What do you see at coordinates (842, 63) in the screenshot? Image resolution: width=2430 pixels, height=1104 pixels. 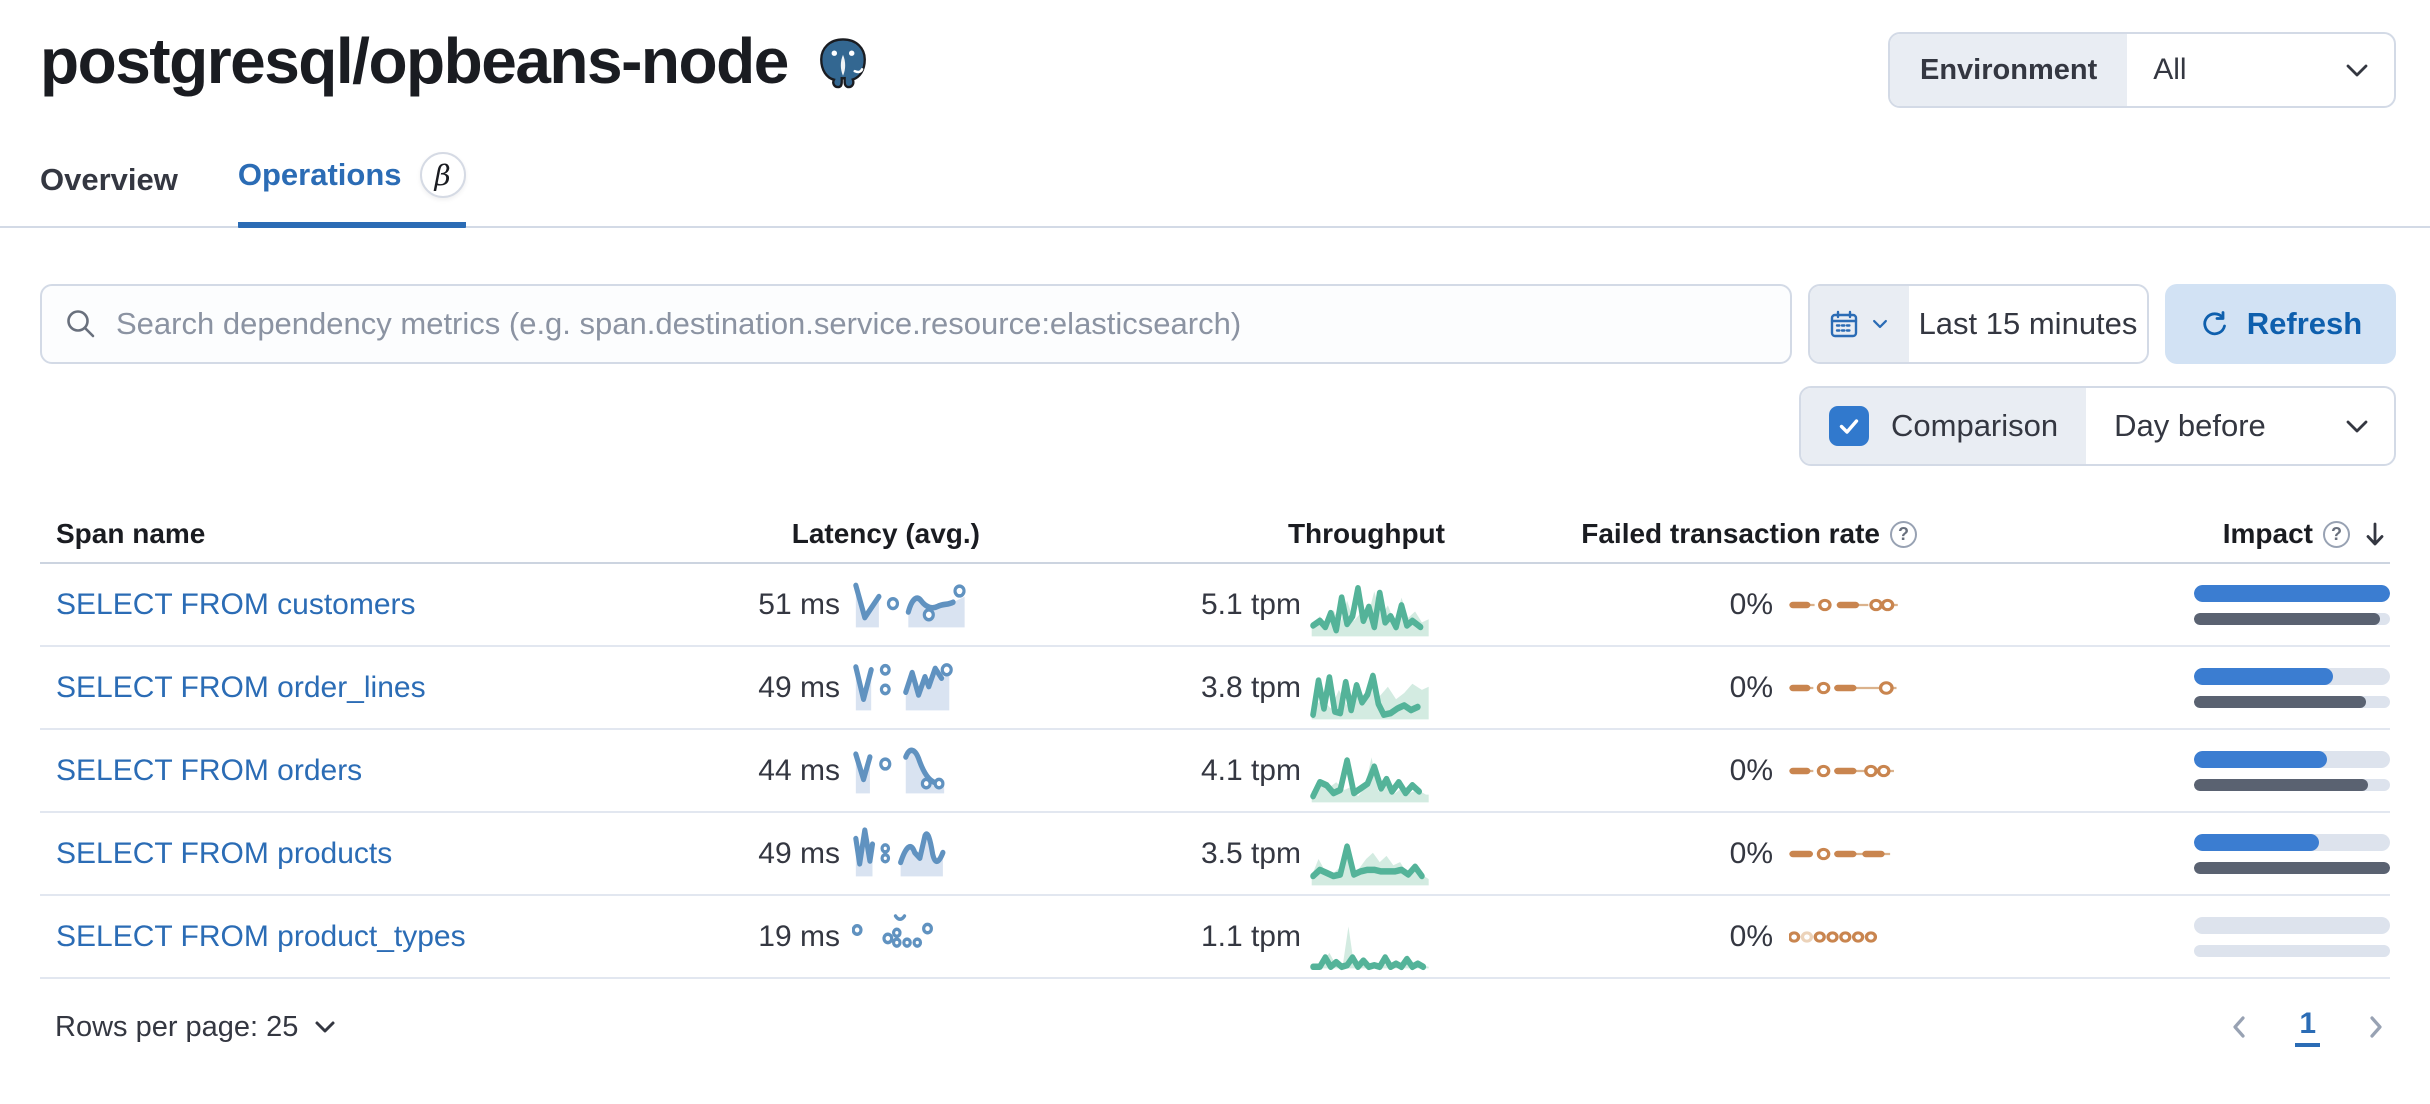 I see `postgresql-logo-icon` at bounding box center [842, 63].